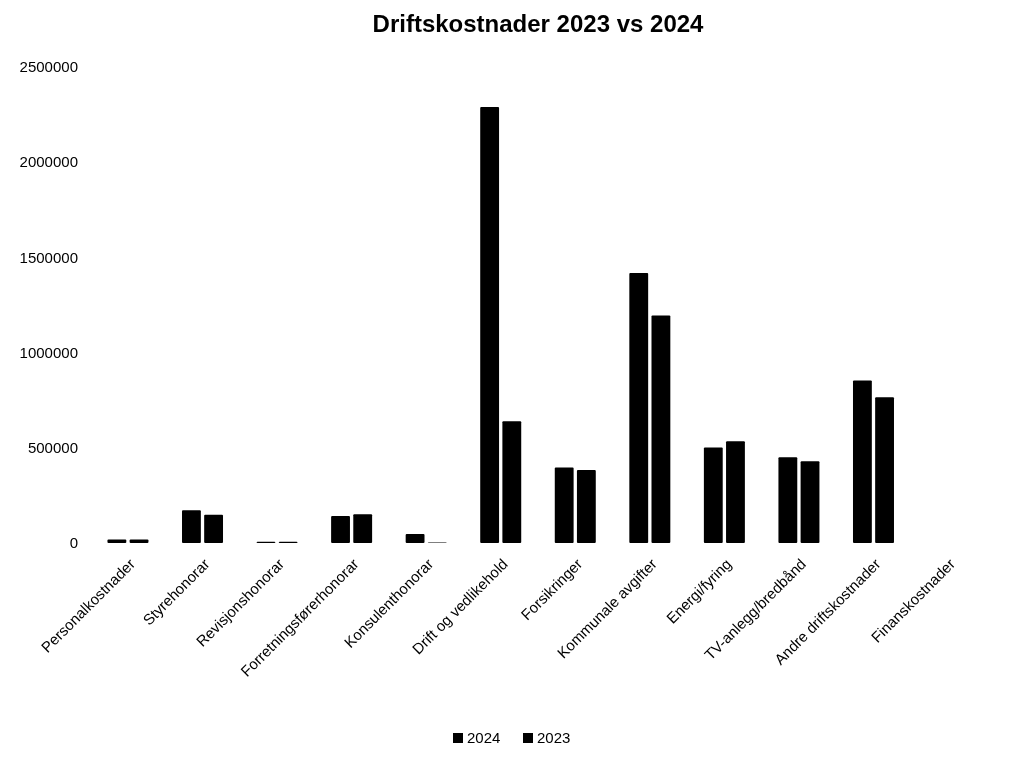 Image resolution: width=1016 pixels, height=758 pixels. I want to click on y-tick-label: 500000, so click(52, 448).